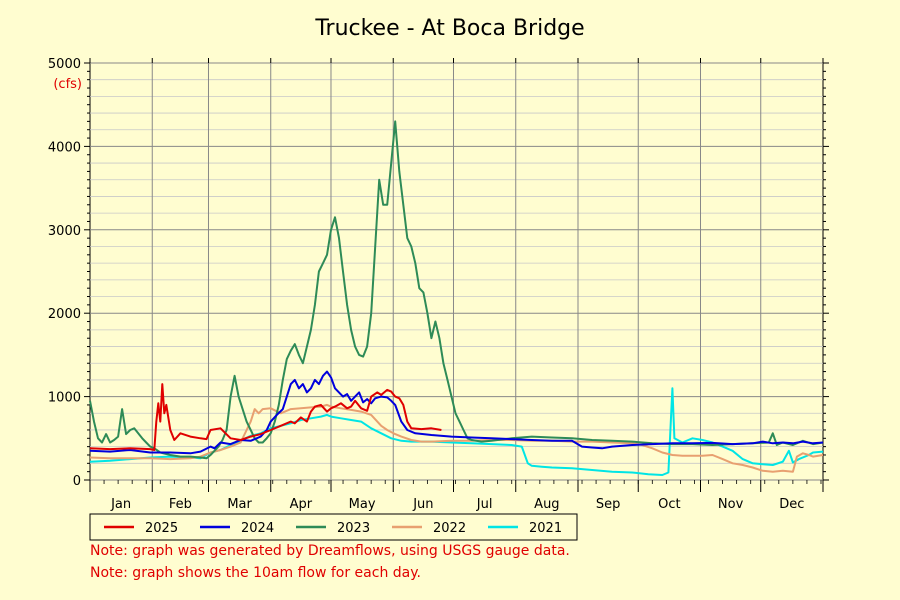 The height and width of the screenshot is (600, 900). I want to click on month-label-nov: Nov, so click(731, 504).